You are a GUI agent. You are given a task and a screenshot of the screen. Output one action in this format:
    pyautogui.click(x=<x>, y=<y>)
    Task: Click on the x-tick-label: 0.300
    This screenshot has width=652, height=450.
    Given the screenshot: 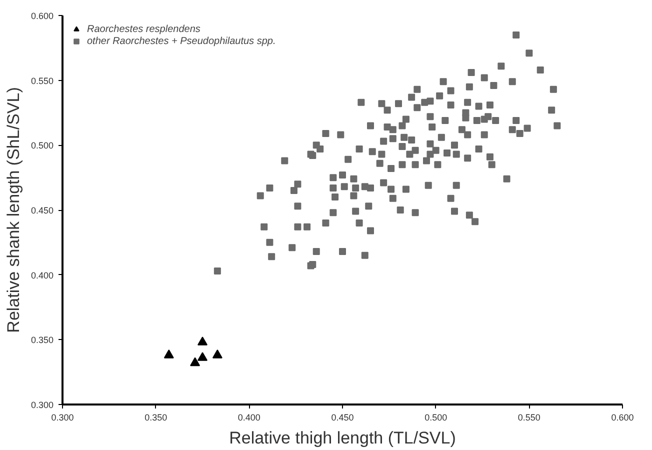 What is the action you would take?
    pyautogui.click(x=62, y=417)
    